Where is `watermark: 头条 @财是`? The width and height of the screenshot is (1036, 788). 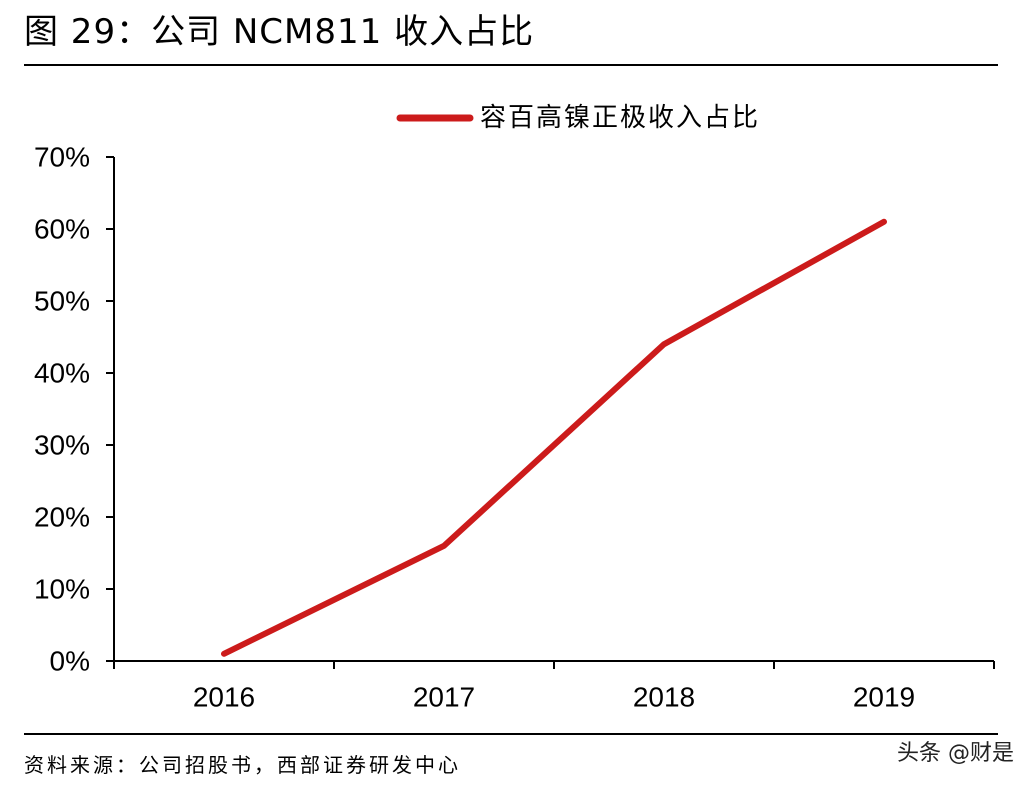 watermark: 头条 @财是 is located at coordinates (955, 753).